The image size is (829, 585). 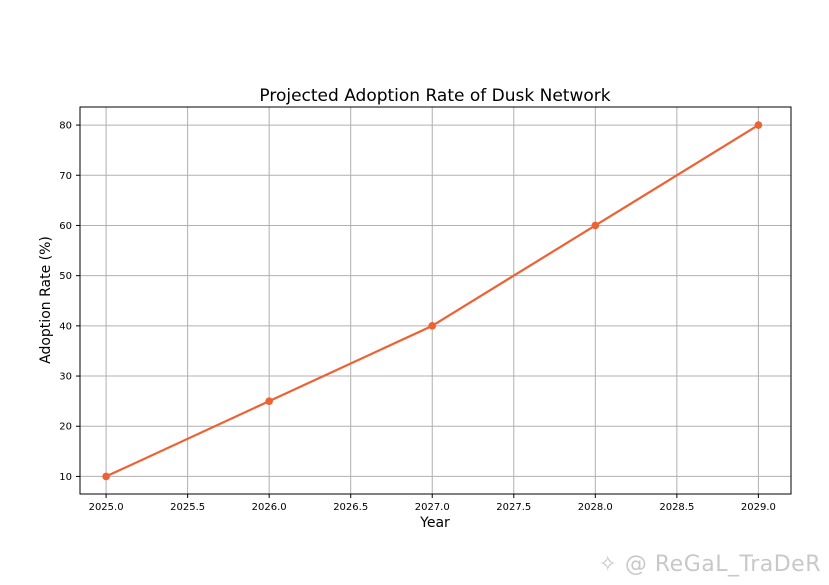 What do you see at coordinates (608, 564) in the screenshot?
I see `binance-square-icon: ✧` at bounding box center [608, 564].